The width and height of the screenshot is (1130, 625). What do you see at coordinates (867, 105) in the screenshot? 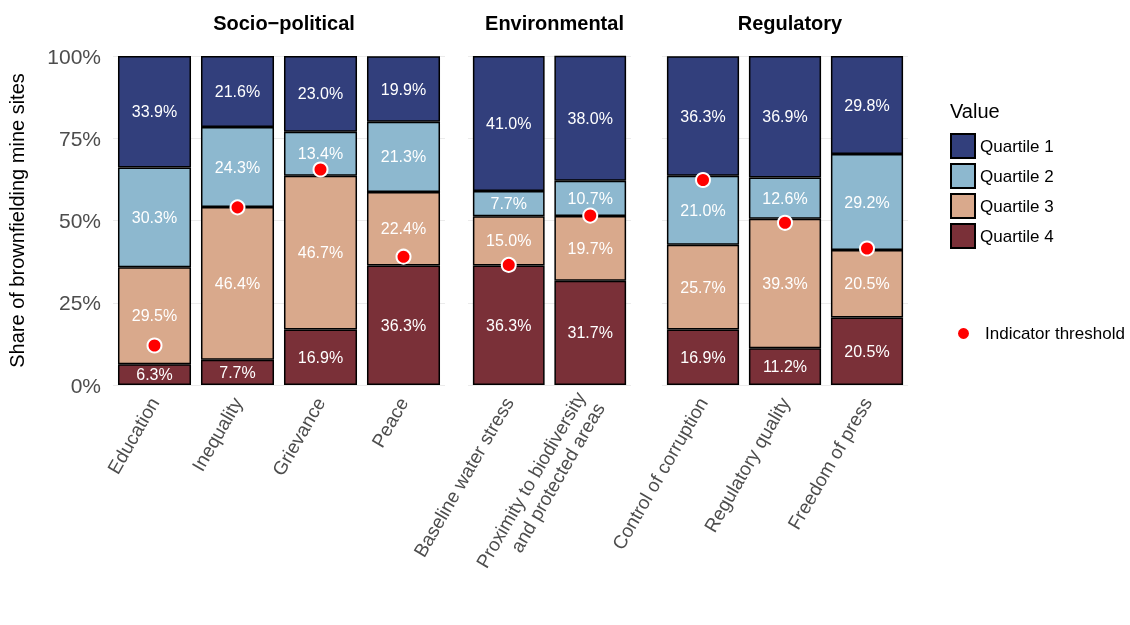
I see `data-label: 29.8%` at bounding box center [867, 105].